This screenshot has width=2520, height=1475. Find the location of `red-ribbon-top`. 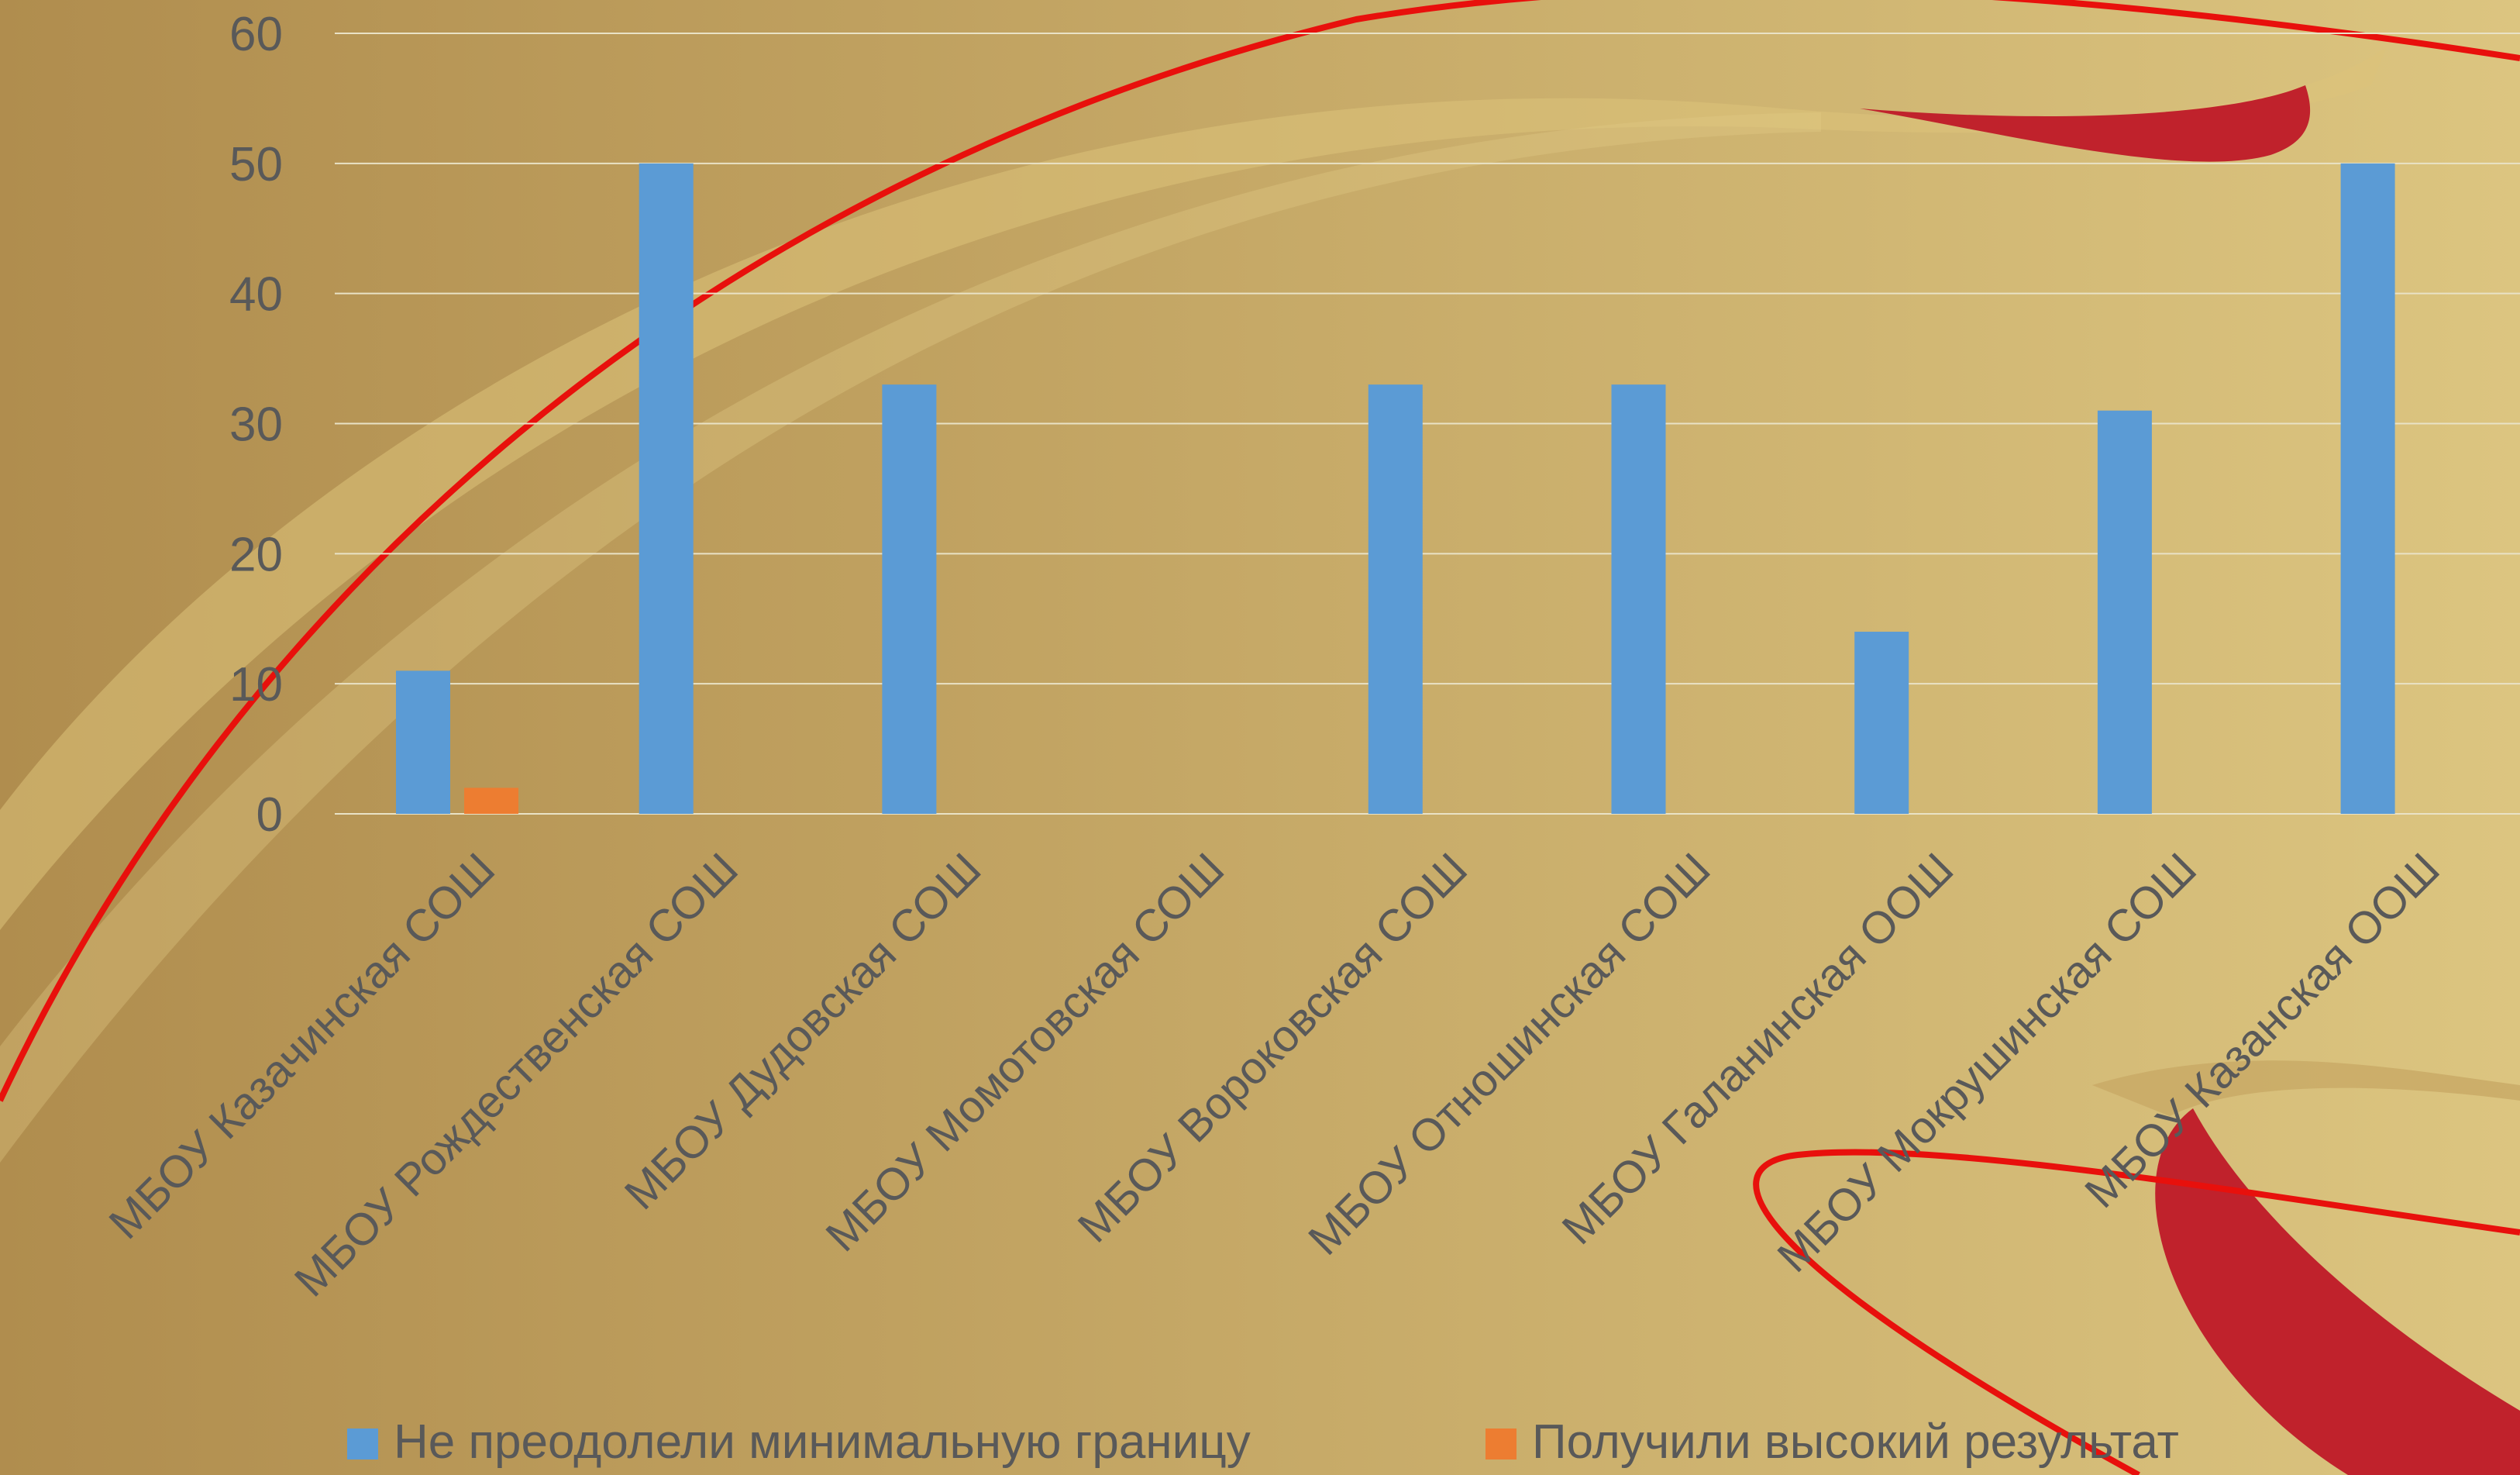

red-ribbon-top is located at coordinates (2086, 123).